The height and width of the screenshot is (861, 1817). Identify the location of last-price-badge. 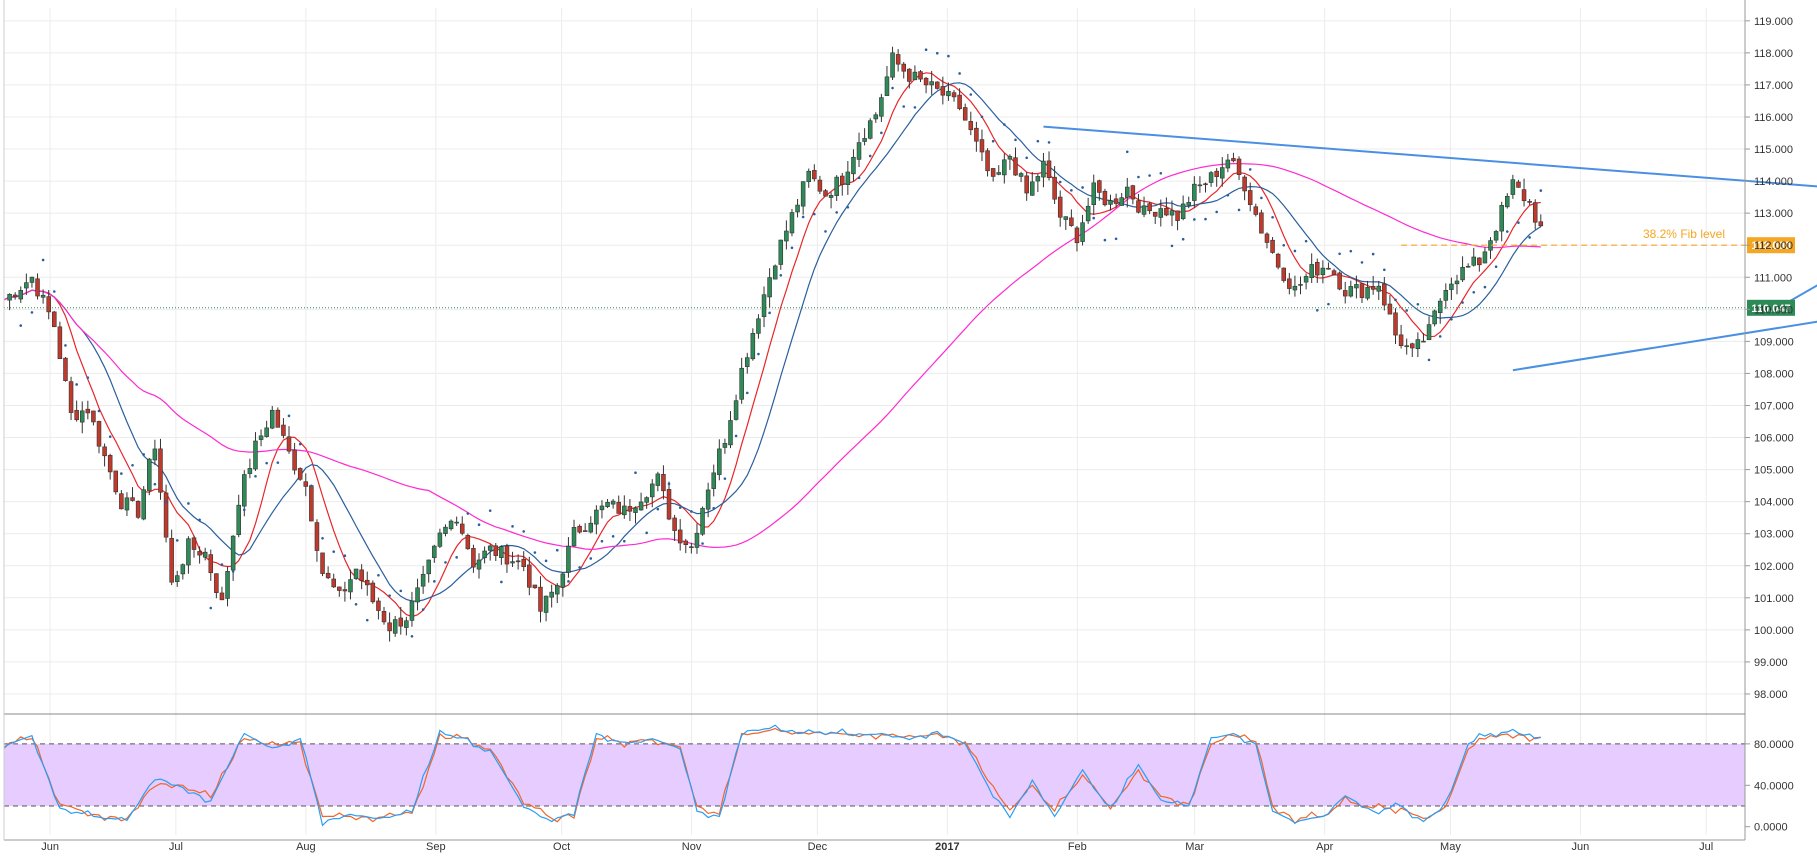
(1771, 307).